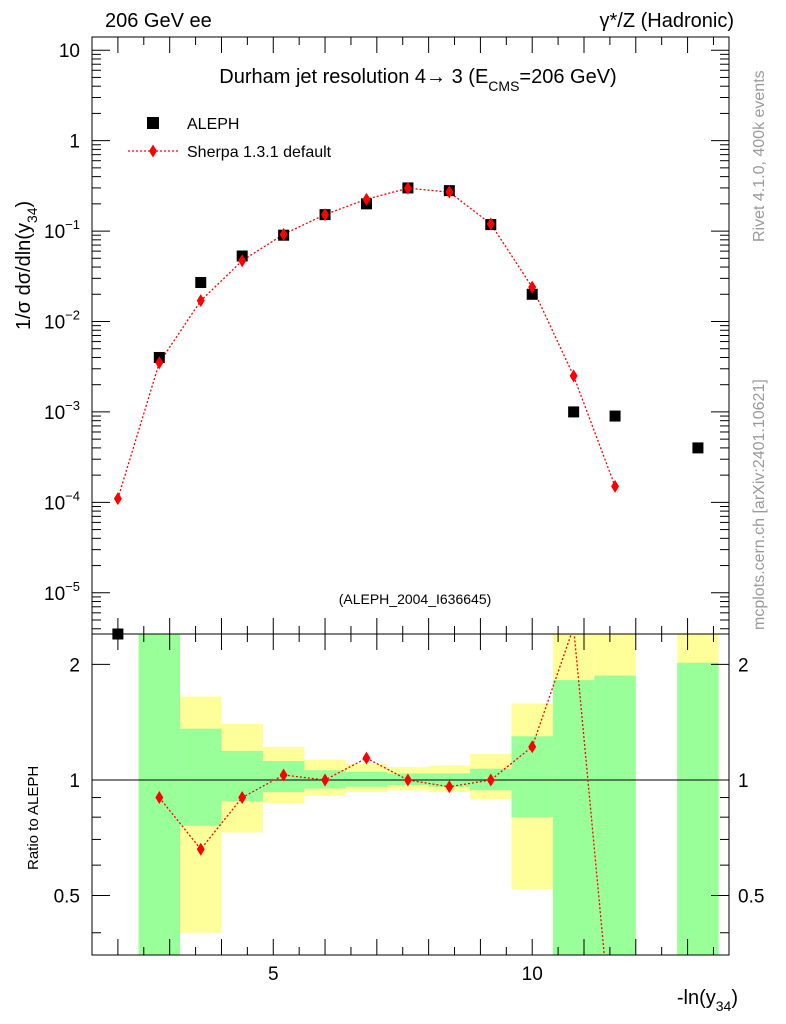 Image resolution: width=786 pixels, height=1024 pixels. I want to click on main-ylabel: 1/σ dσ/dln(y34), so click(26, 265).